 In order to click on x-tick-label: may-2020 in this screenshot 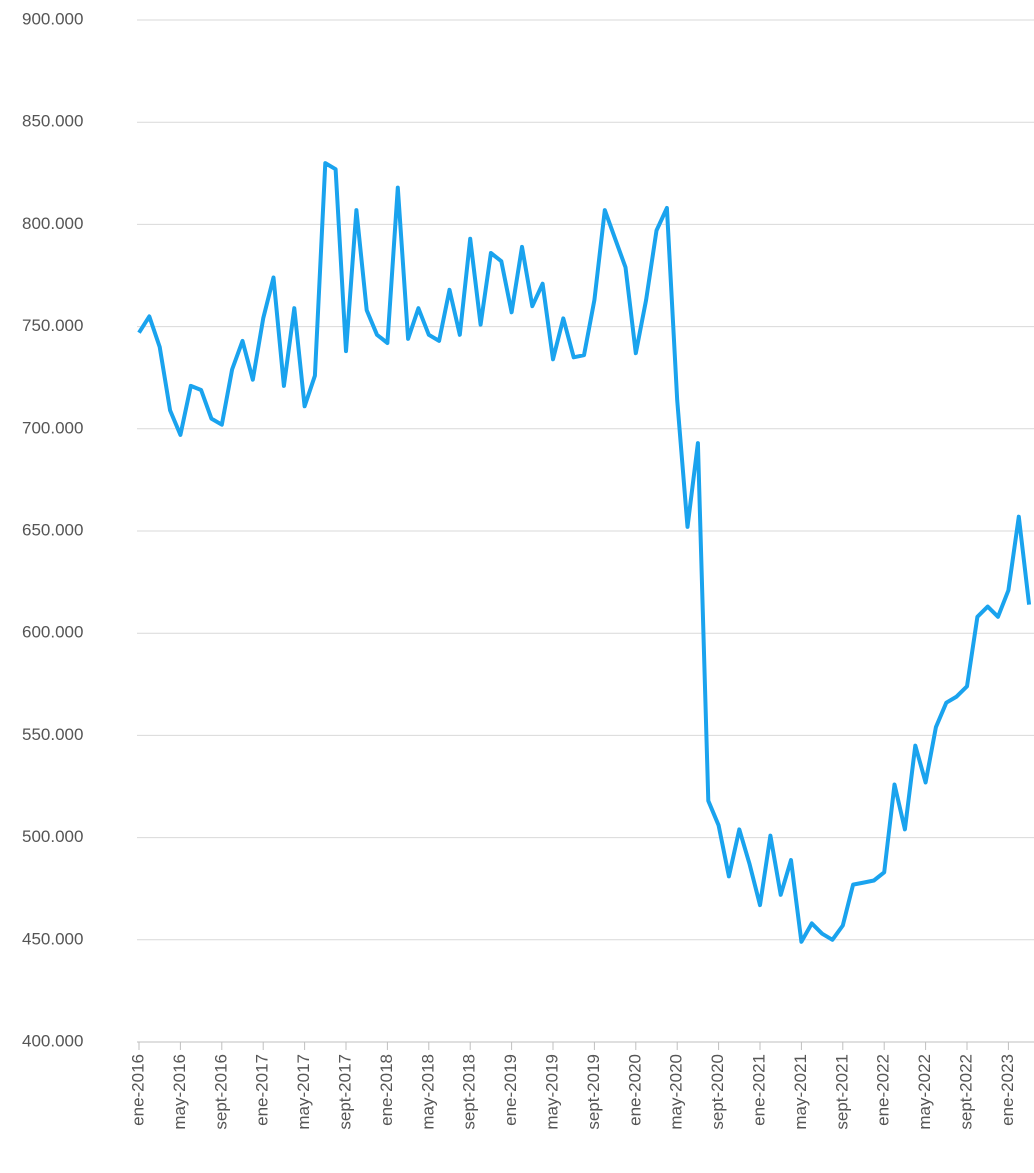, I will do `click(676, 1092)`.